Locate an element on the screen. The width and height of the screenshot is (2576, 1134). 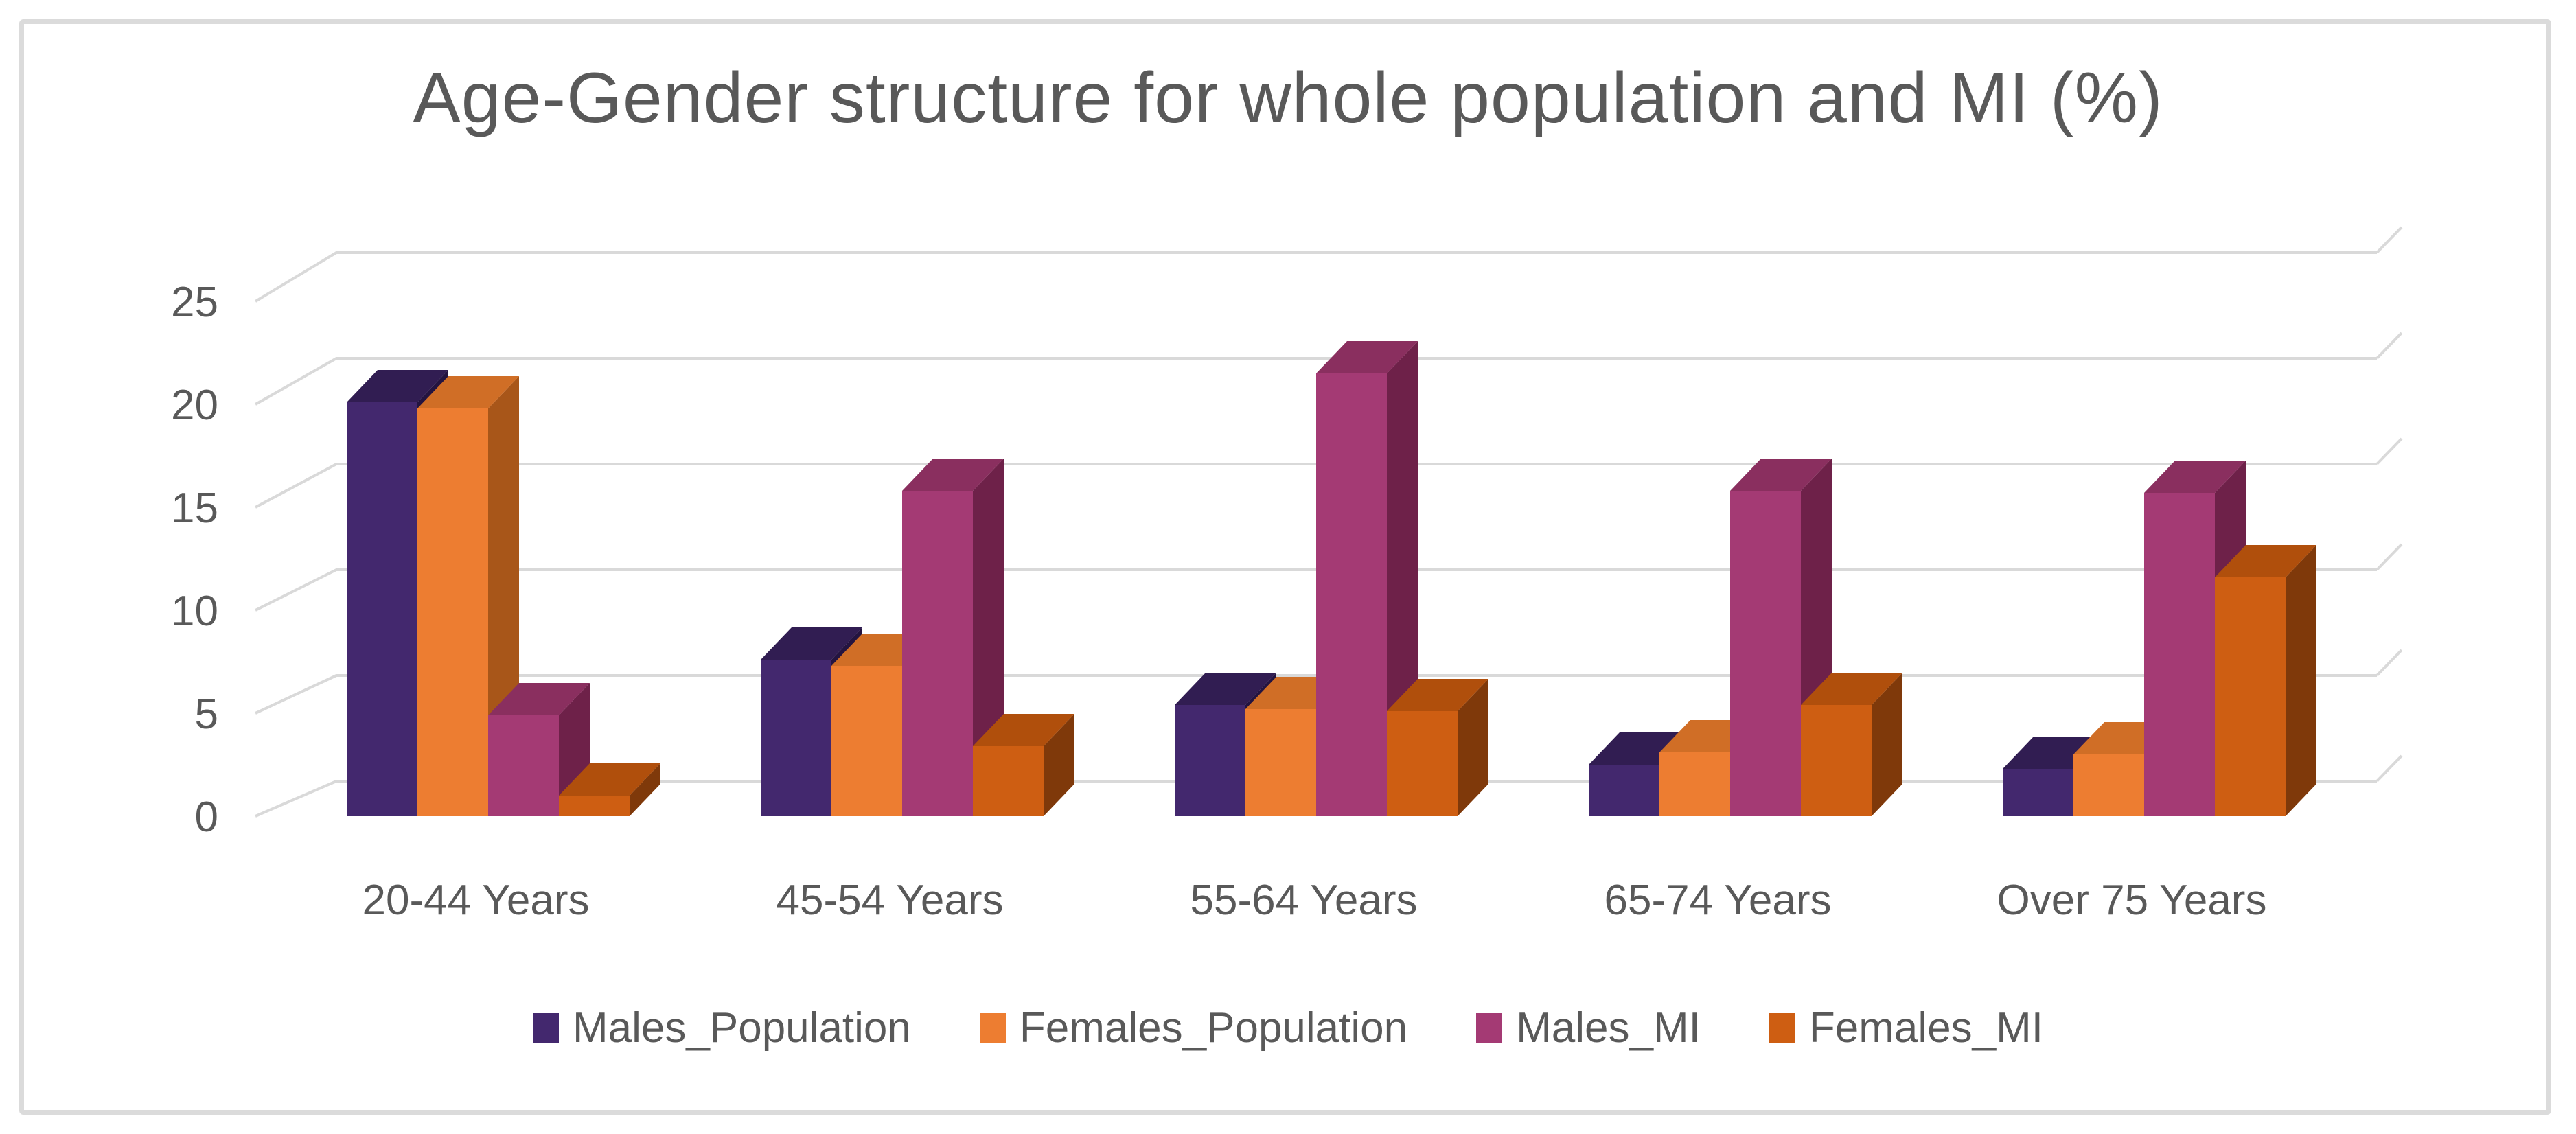
bar-females_mi-group1 is located at coordinates (609, 789).